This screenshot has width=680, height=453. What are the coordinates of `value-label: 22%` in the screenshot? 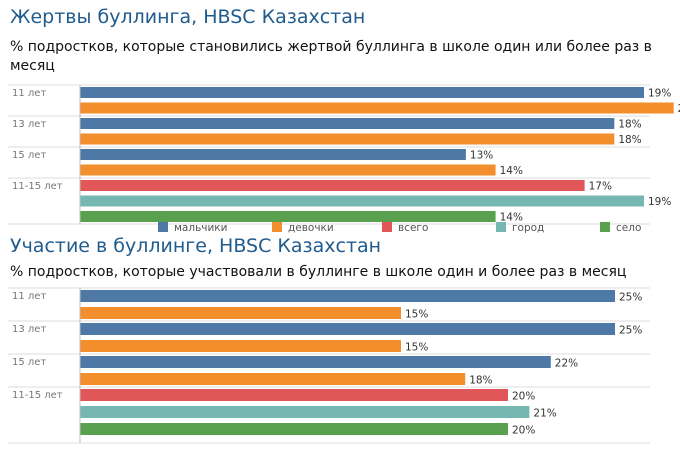 It's located at (566, 364).